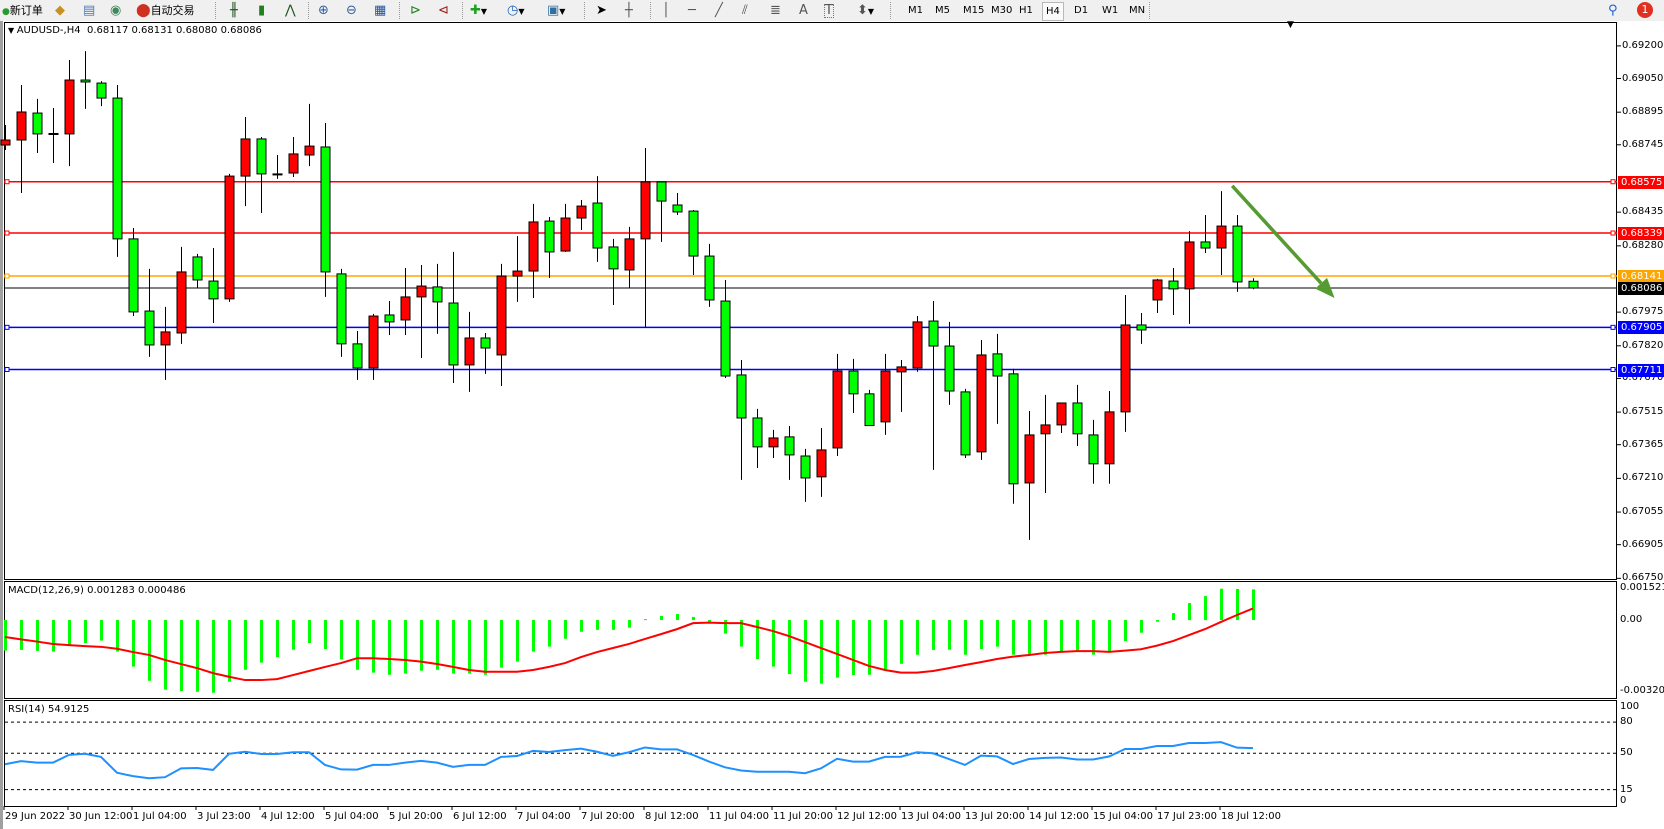 The width and height of the screenshot is (1664, 829). Describe the element at coordinates (1642, 587) in the screenshot. I see `macd-tick-label: 0.001521` at that location.